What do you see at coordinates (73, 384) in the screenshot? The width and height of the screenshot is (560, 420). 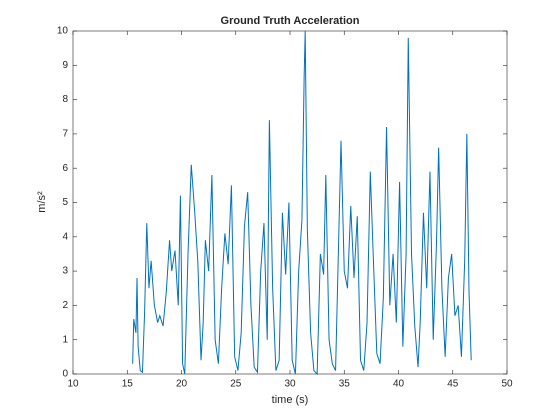 I see `x-tick-label: 10` at bounding box center [73, 384].